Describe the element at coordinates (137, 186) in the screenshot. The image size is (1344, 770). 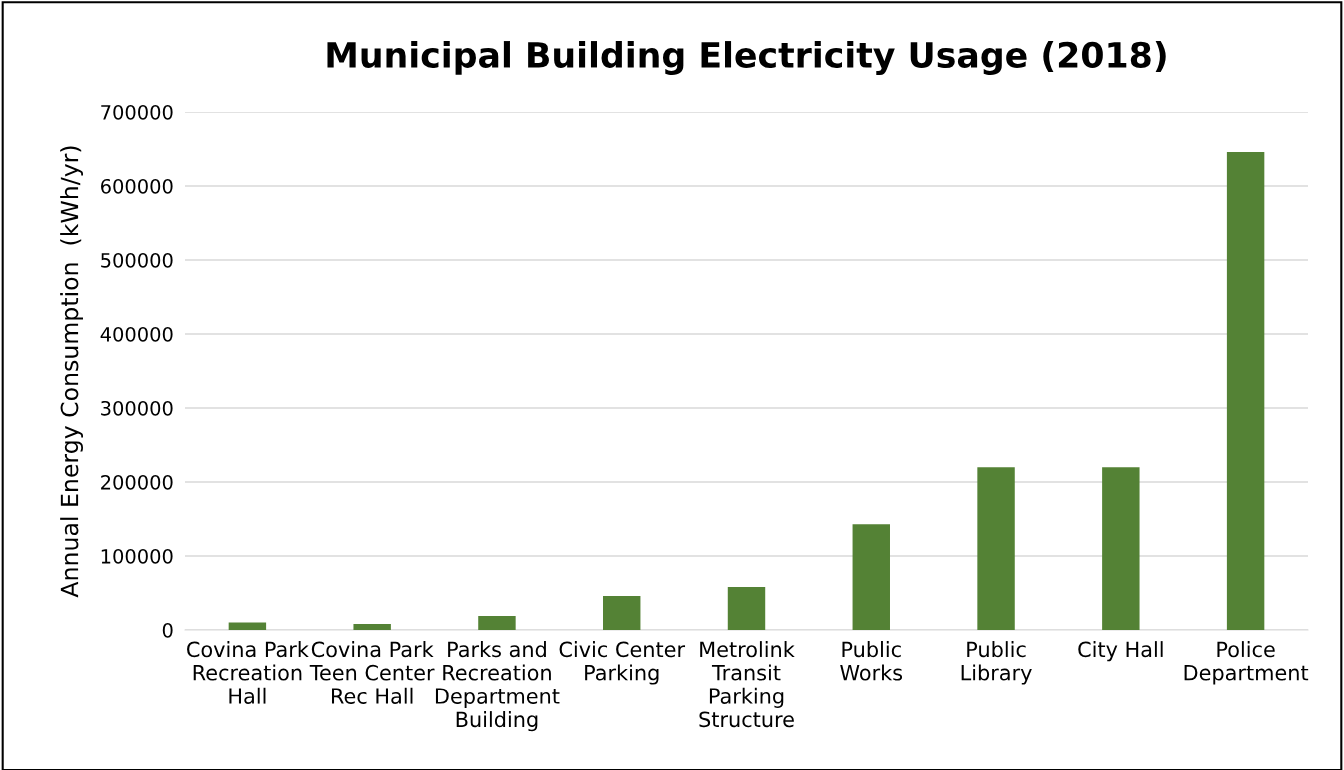
I see `y-tick-label: 600000` at that location.